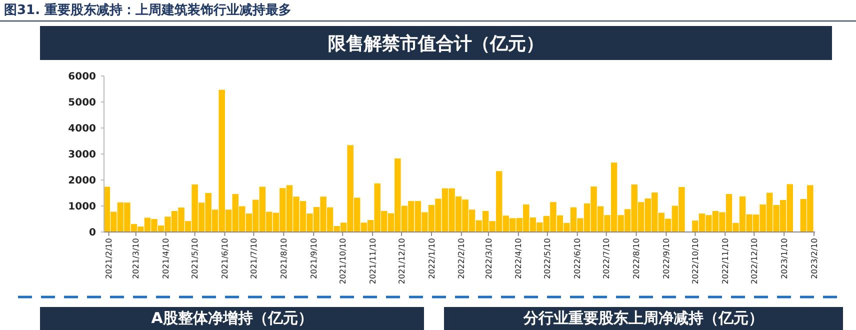 The image size is (856, 330). Describe the element at coordinates (373, 261) in the screenshot. I see `x-tick-label: 2021/11/10` at that location.